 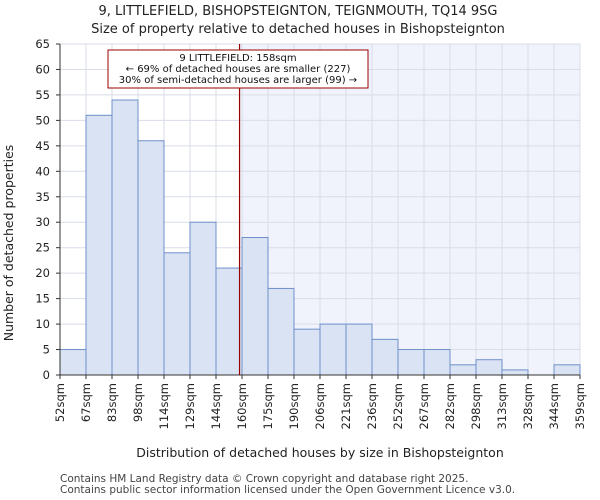 I want to click on x-tick-label: 221sqm, so click(x=346, y=406).